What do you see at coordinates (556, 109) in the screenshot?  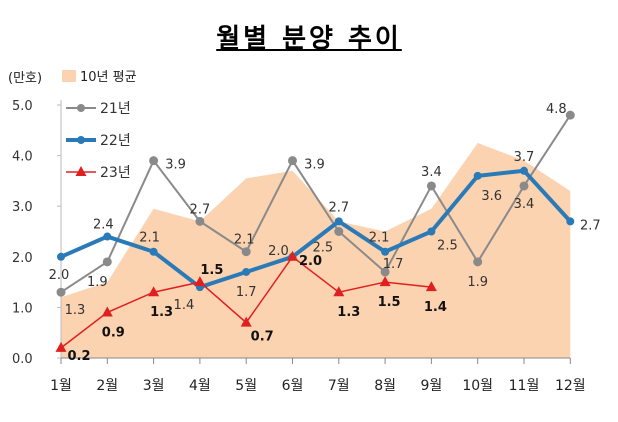 I see `data-label-21년: 4.8` at bounding box center [556, 109].